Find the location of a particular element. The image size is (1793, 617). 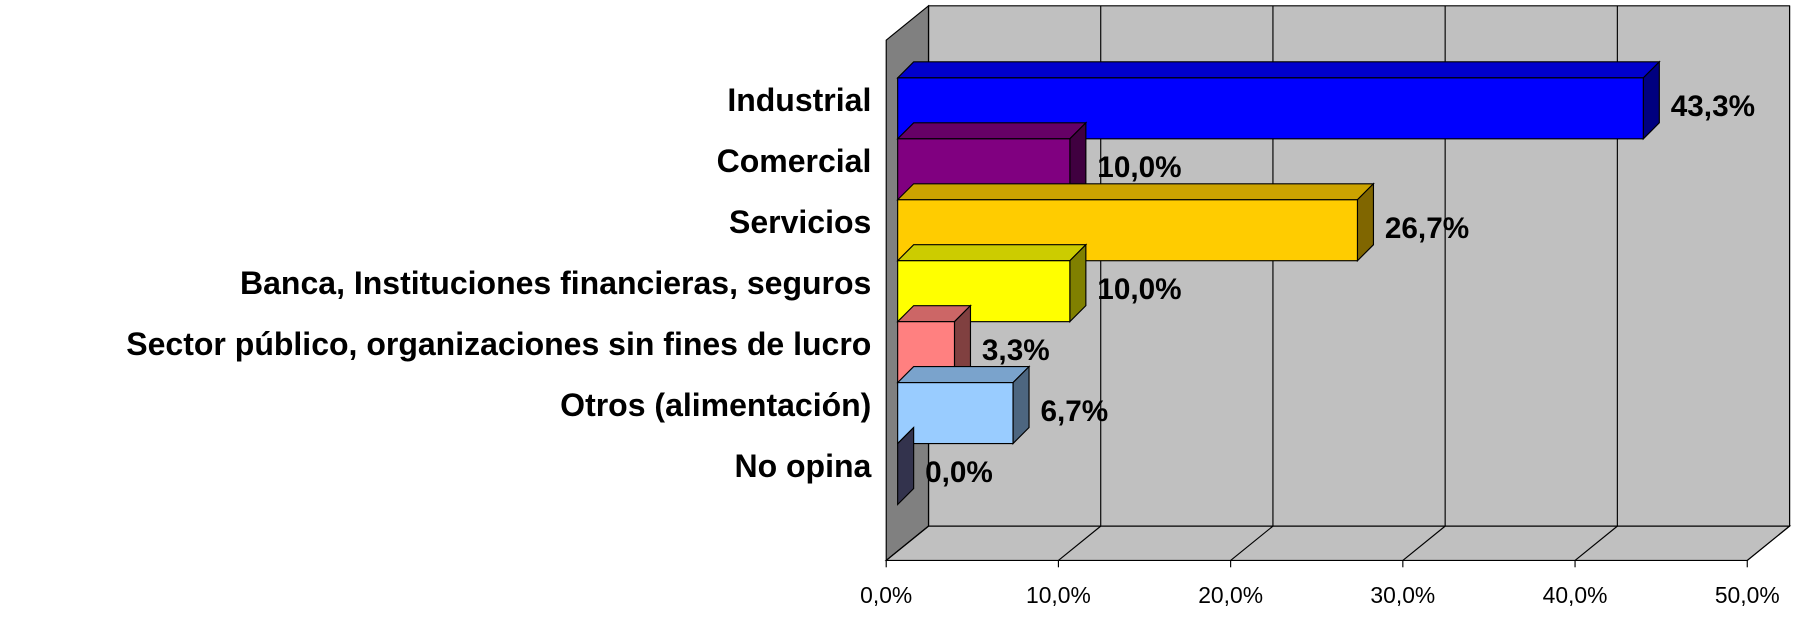

category-label: Otros (alimentación) is located at coordinates (715, 405).